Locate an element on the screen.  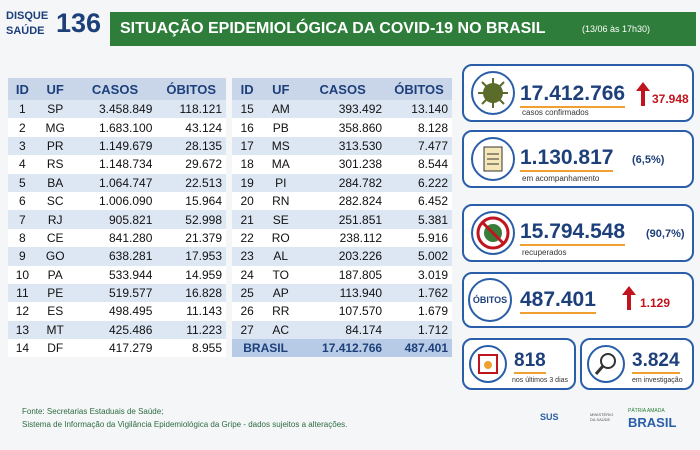
cell: 301.238 is located at coordinates (343, 164).